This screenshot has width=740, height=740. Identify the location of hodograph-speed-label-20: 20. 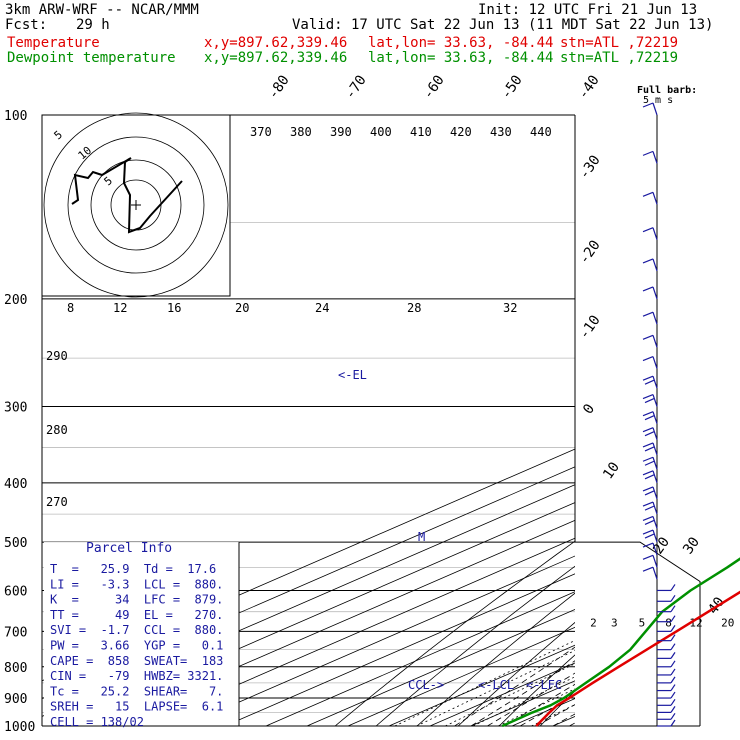
(242, 308).